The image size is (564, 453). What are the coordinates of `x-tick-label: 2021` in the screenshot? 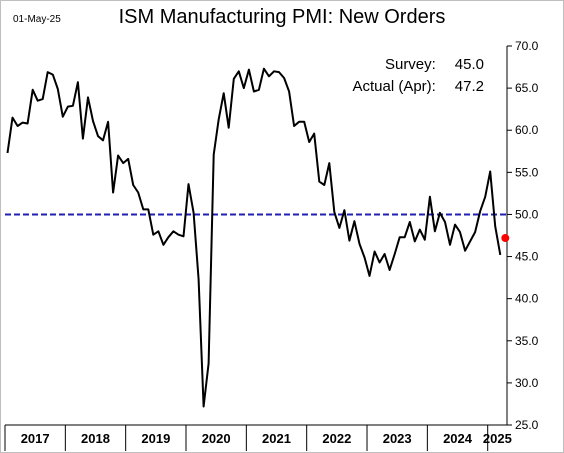 It's located at (276, 438).